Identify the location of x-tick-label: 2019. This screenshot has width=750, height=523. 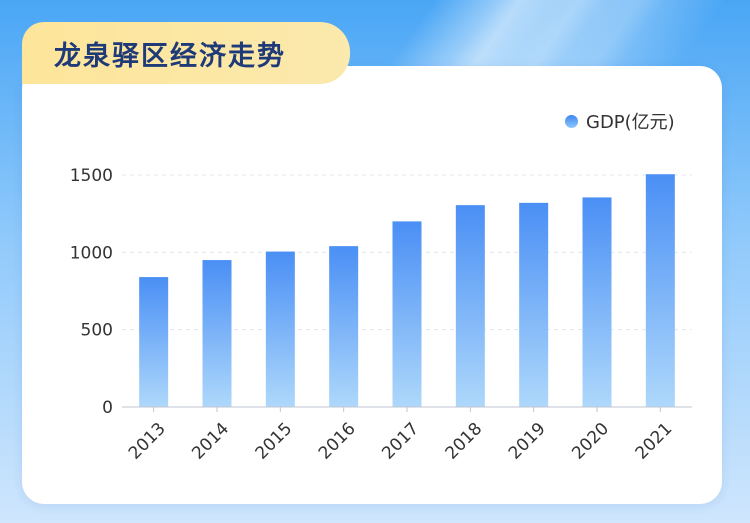
(527, 441).